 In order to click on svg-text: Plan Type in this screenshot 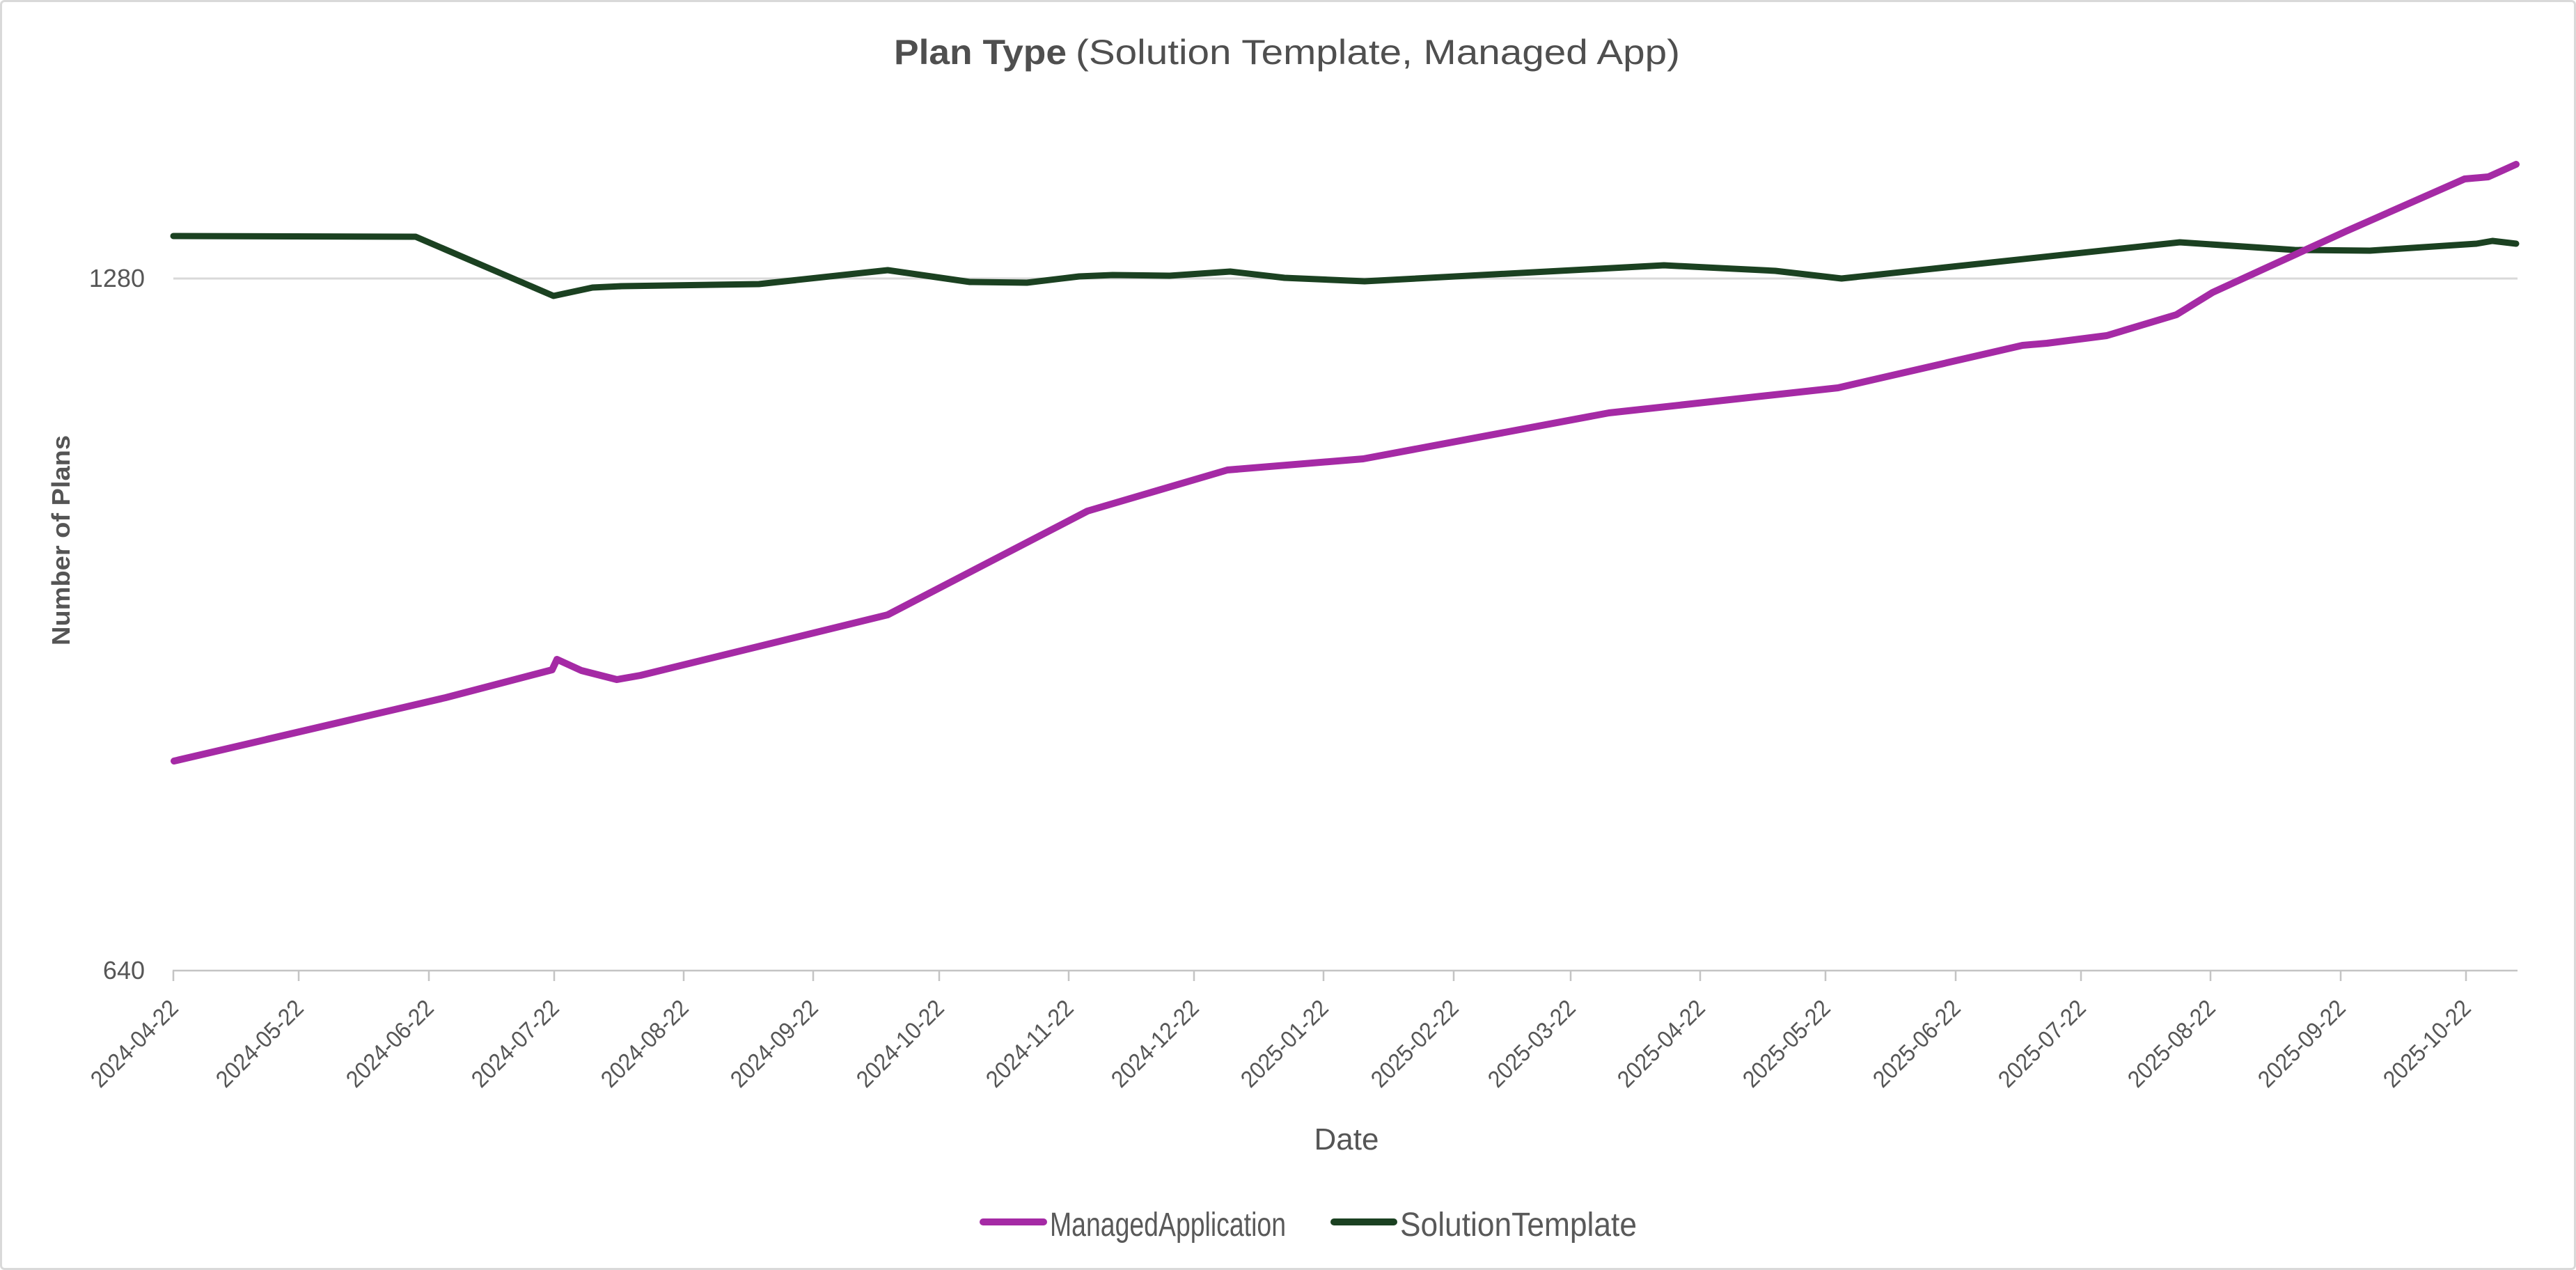, I will do `click(980, 52)`.